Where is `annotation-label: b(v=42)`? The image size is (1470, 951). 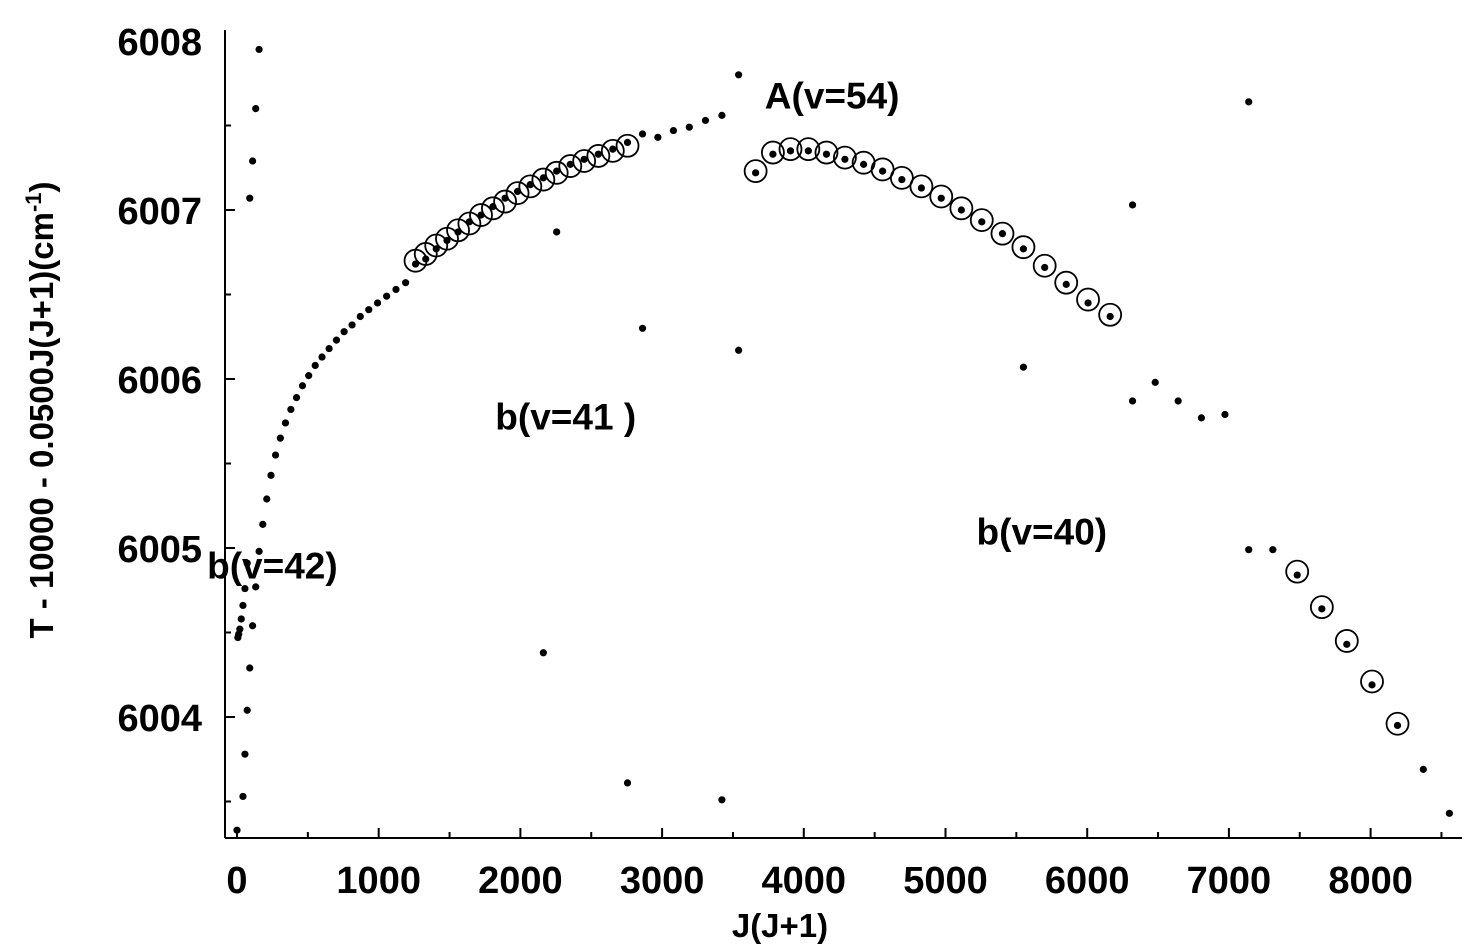 annotation-label: b(v=42) is located at coordinates (272, 565).